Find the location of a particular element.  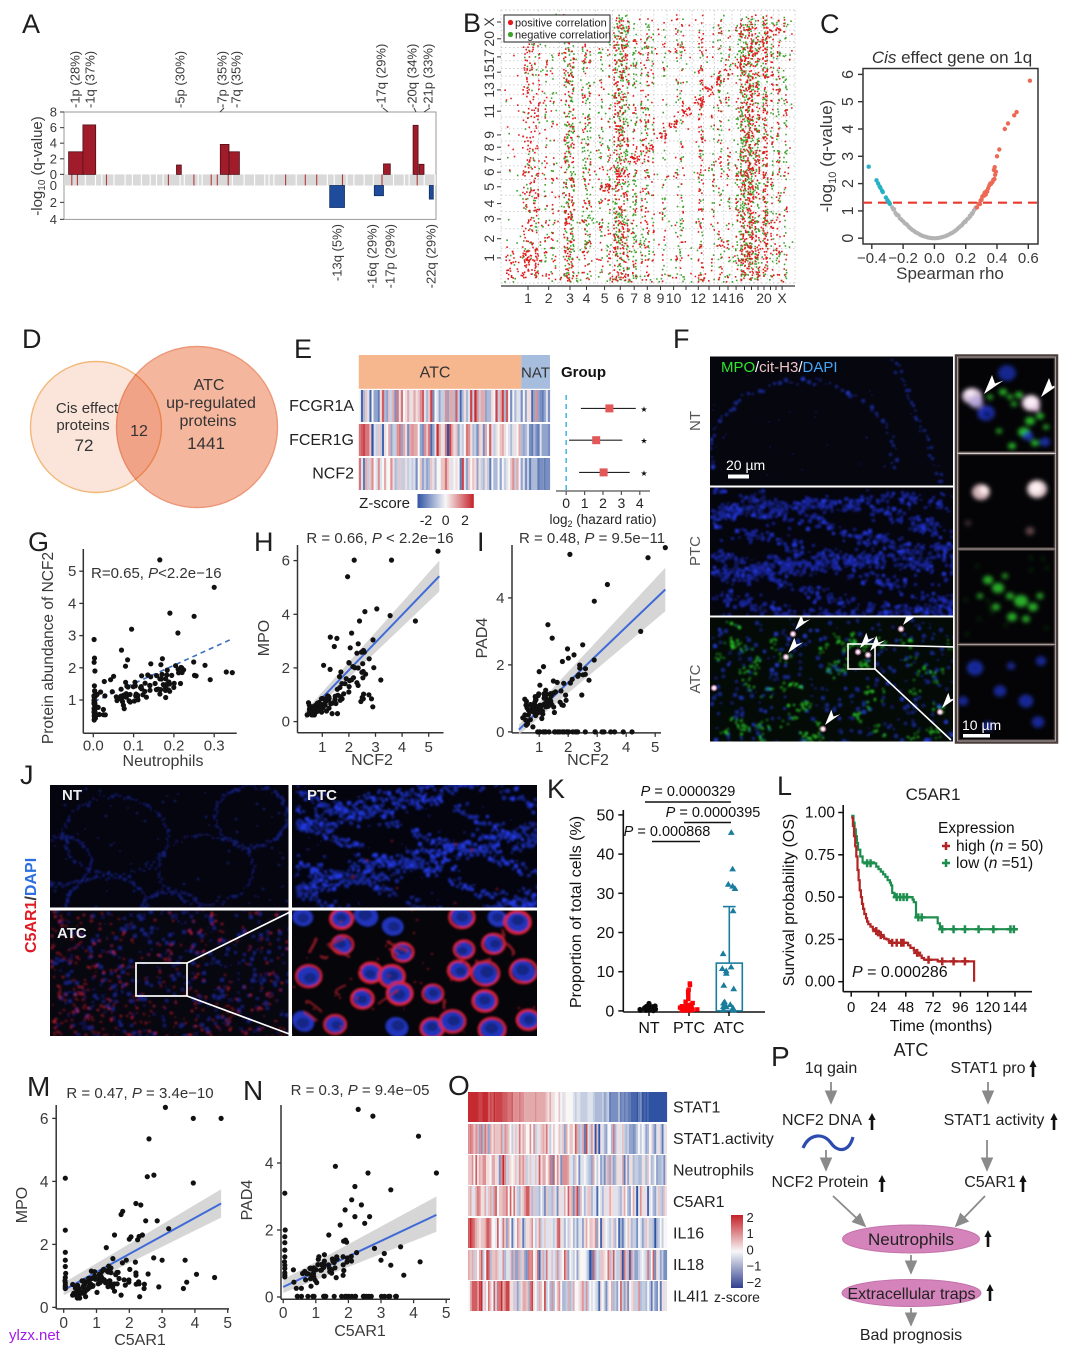

svg-text: 20 is located at coordinates (606, 933).